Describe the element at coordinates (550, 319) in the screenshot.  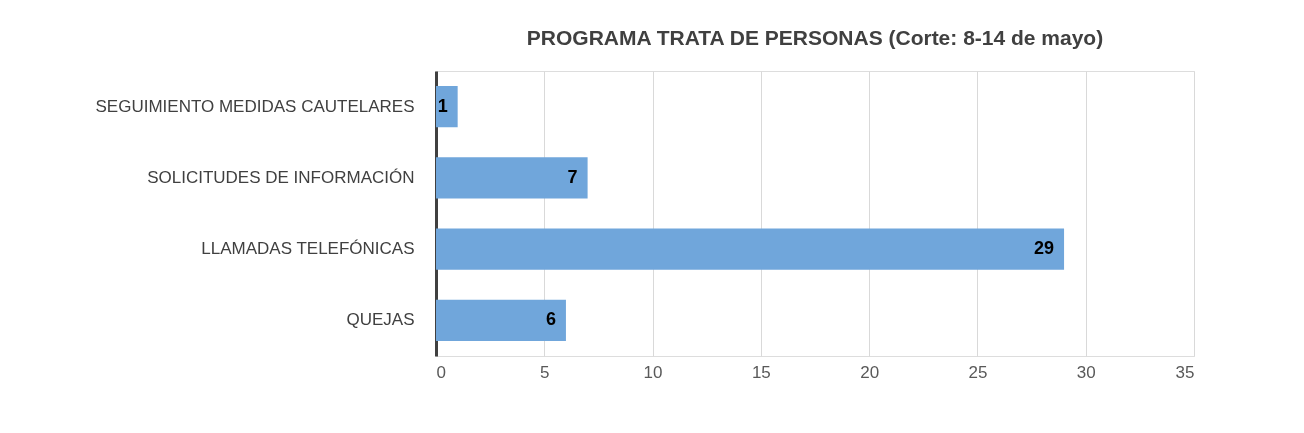
I see `data-label: 6` at that location.